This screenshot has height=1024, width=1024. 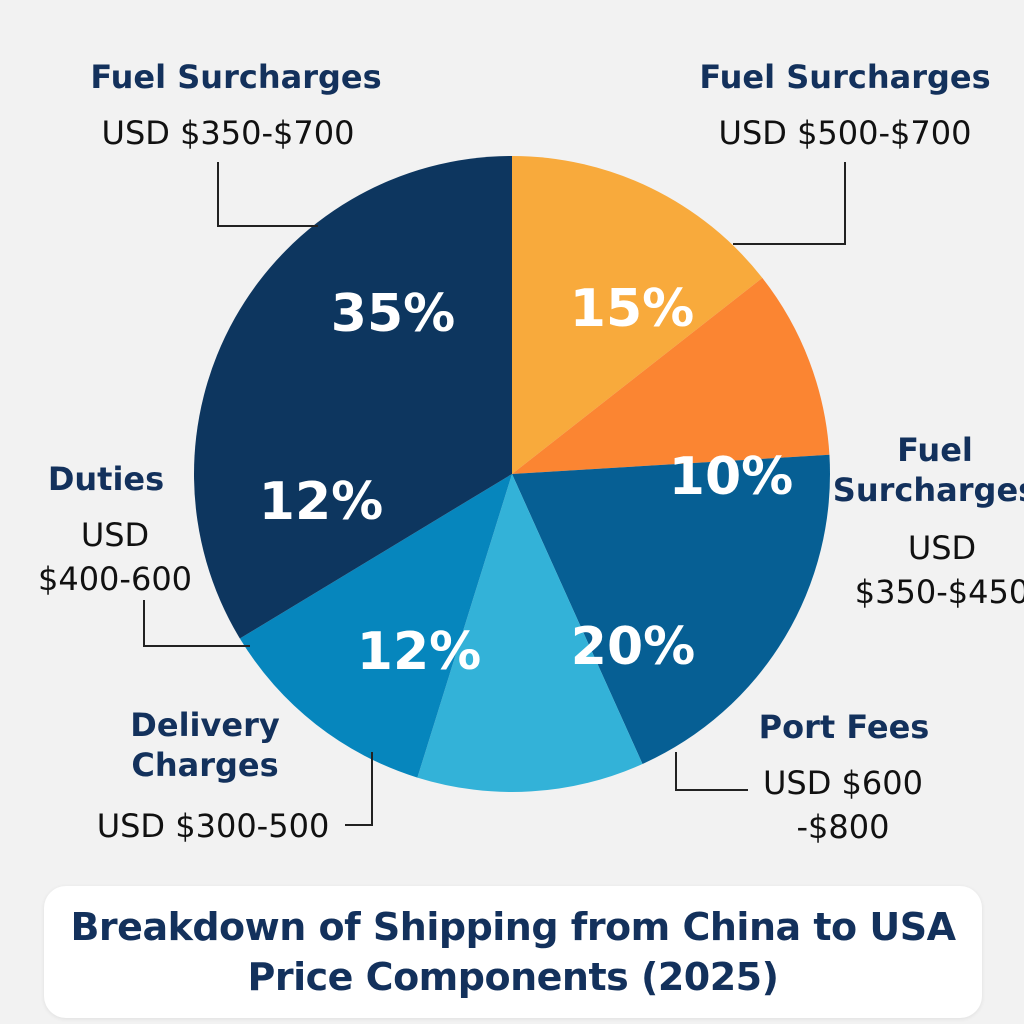 I want to click on chart-title-line-2: Price Components (2025), so click(x=513, y=977).